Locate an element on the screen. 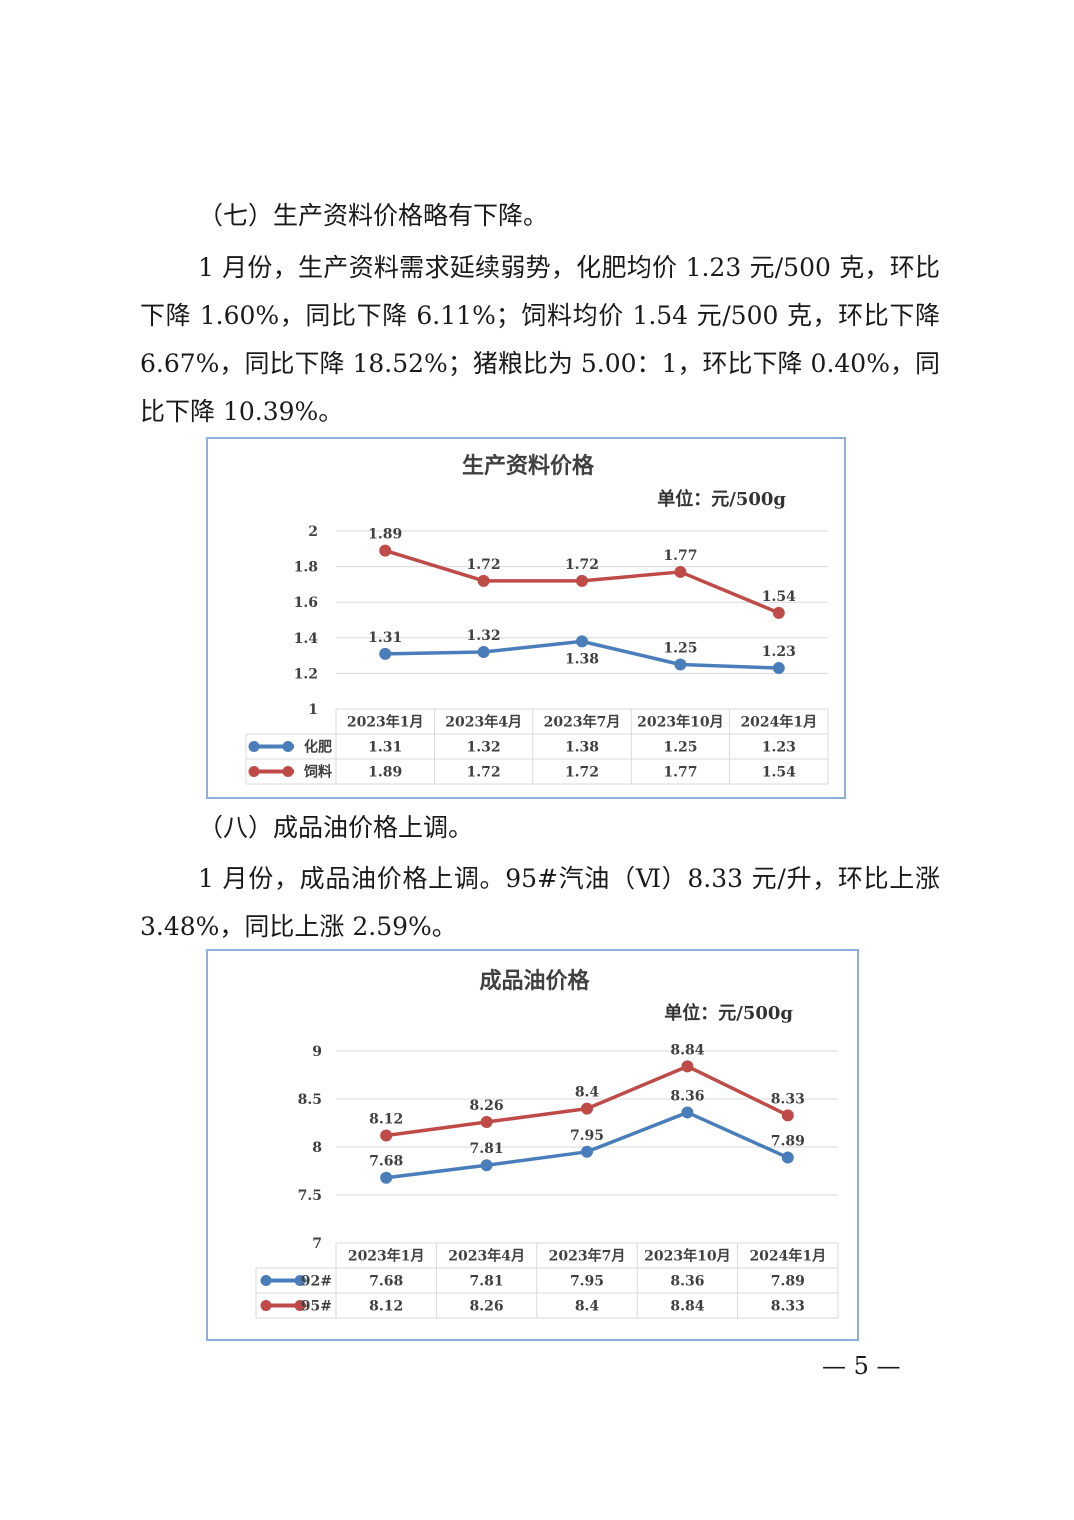 The width and height of the screenshot is (1074, 1520). y-tick-label: 7.5 is located at coordinates (310, 1196).